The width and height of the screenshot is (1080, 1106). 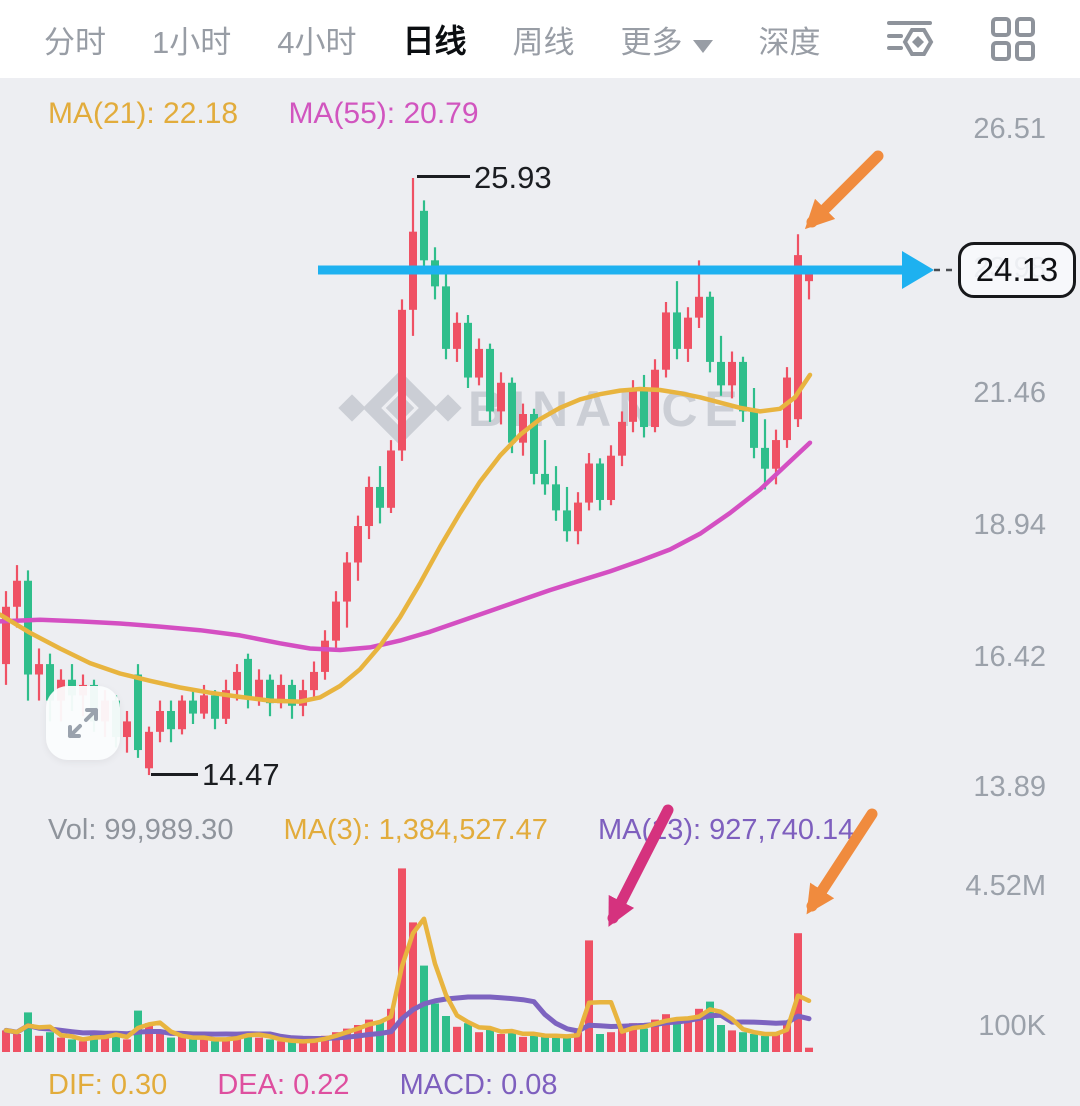 What do you see at coordinates (108, 1085) in the screenshot?
I see `dif-value: DIF: 0.30` at bounding box center [108, 1085].